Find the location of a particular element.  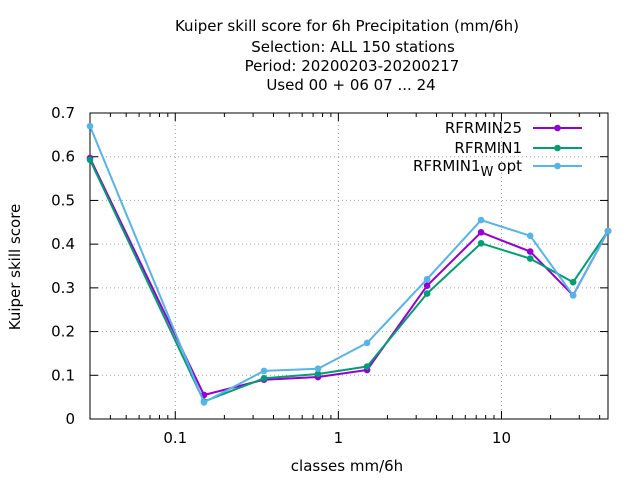

chart-title-line-4: Used 00 + 06 07 ... 24 is located at coordinates (350, 85).